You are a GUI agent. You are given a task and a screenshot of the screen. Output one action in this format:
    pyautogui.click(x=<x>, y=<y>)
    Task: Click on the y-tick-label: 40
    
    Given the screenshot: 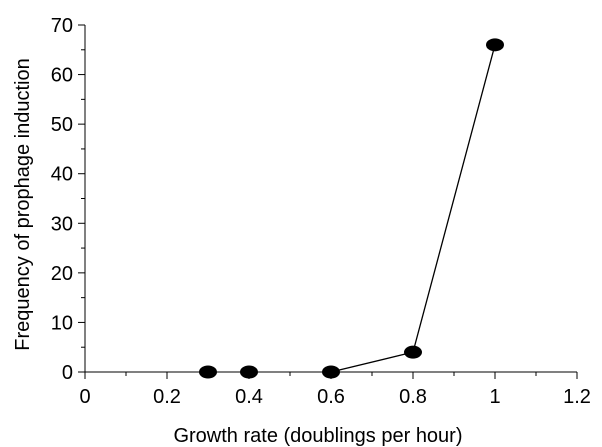 What is the action you would take?
    pyautogui.click(x=62, y=175)
    